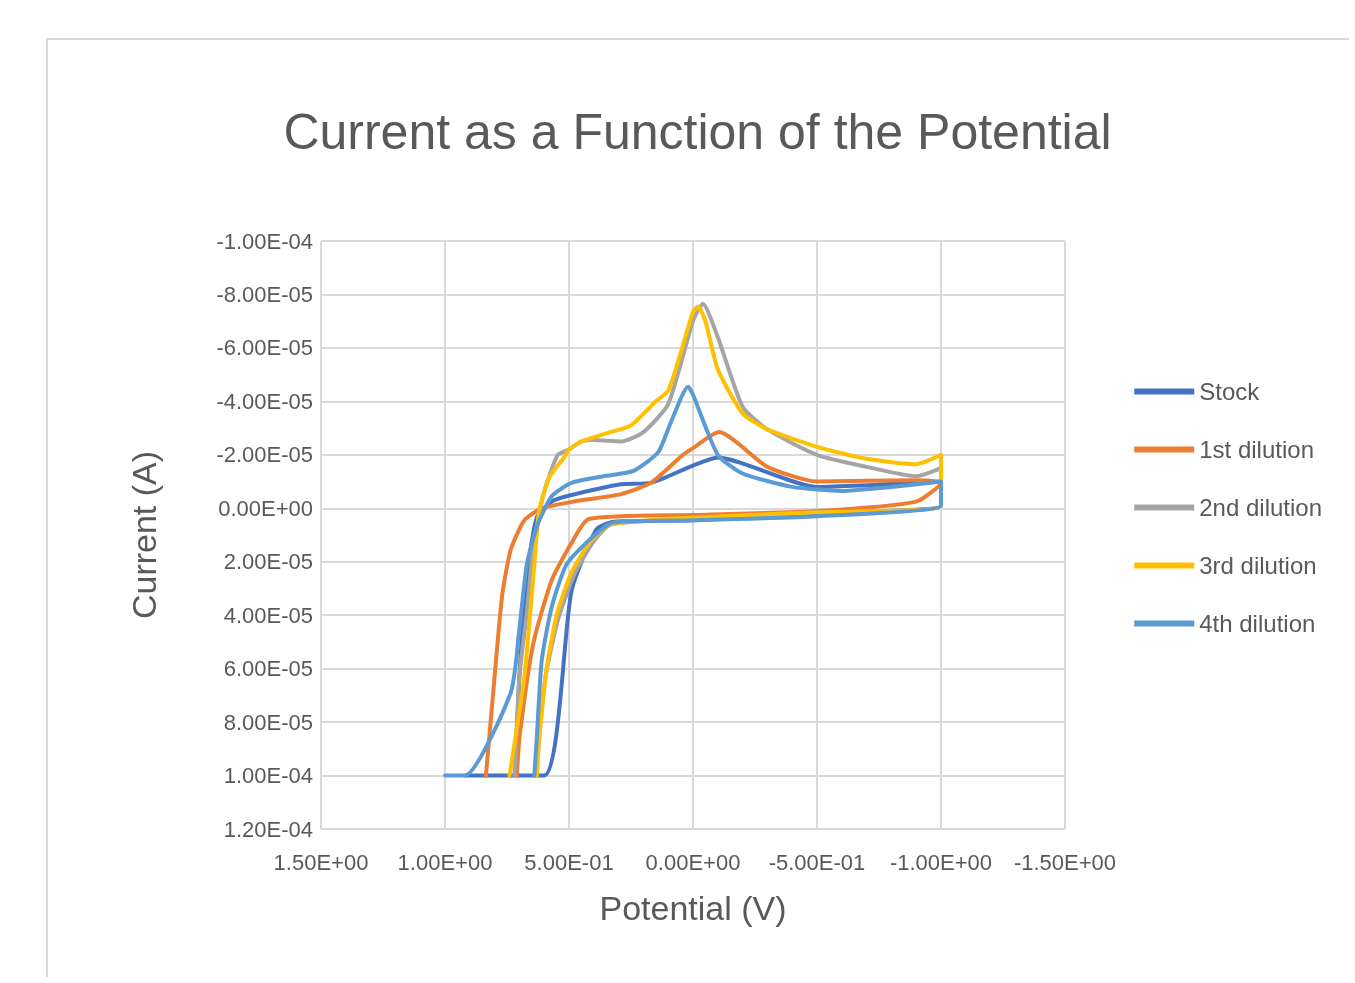 The height and width of the screenshot is (983, 1355). Describe the element at coordinates (264, 348) in the screenshot. I see `y-tick-label: -6.00E-05` at that location.